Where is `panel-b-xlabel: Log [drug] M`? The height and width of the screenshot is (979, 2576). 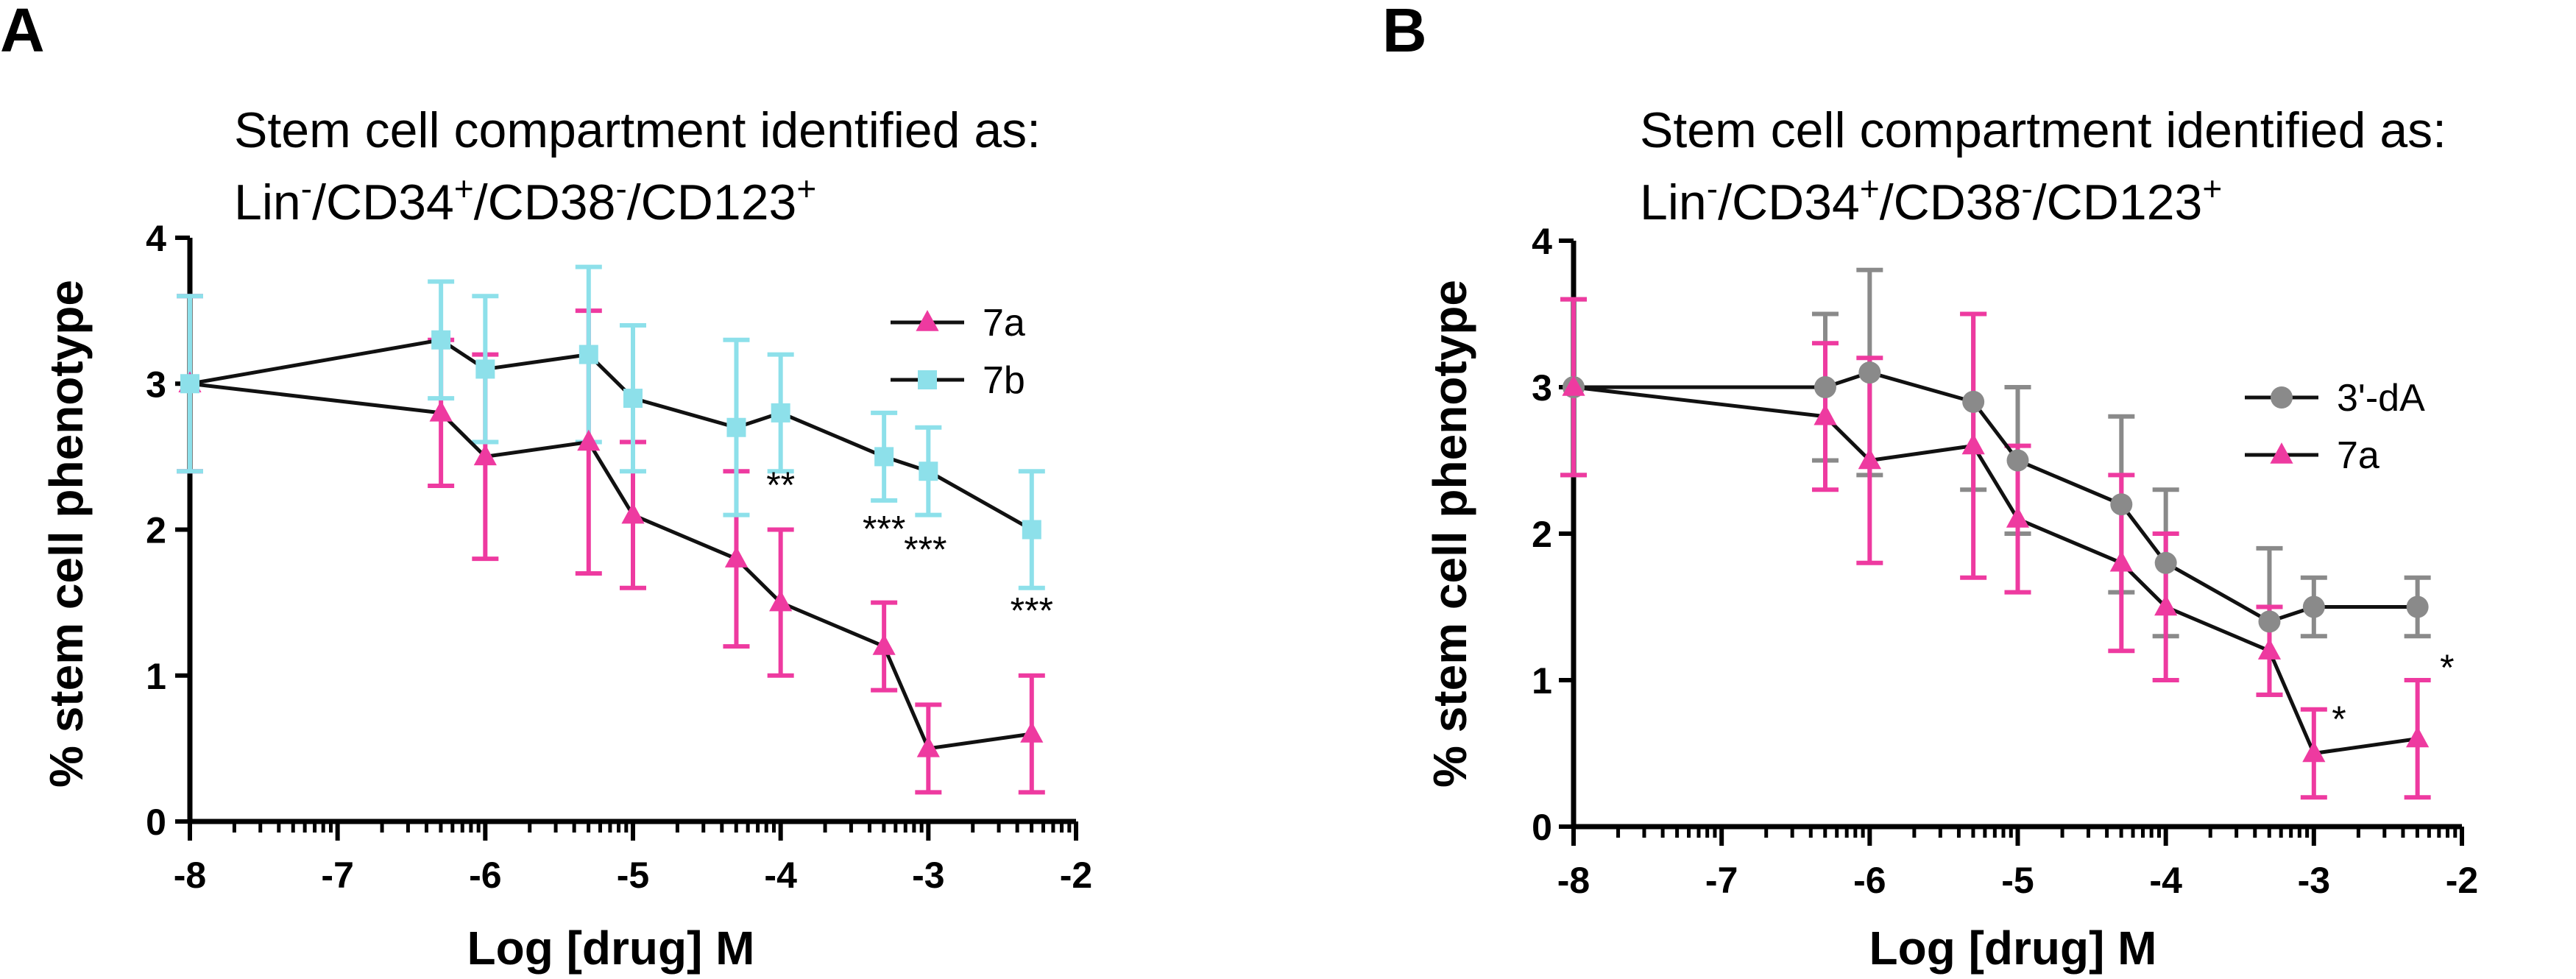
panel-b-xlabel: Log [drug] M is located at coordinates (2013, 949).